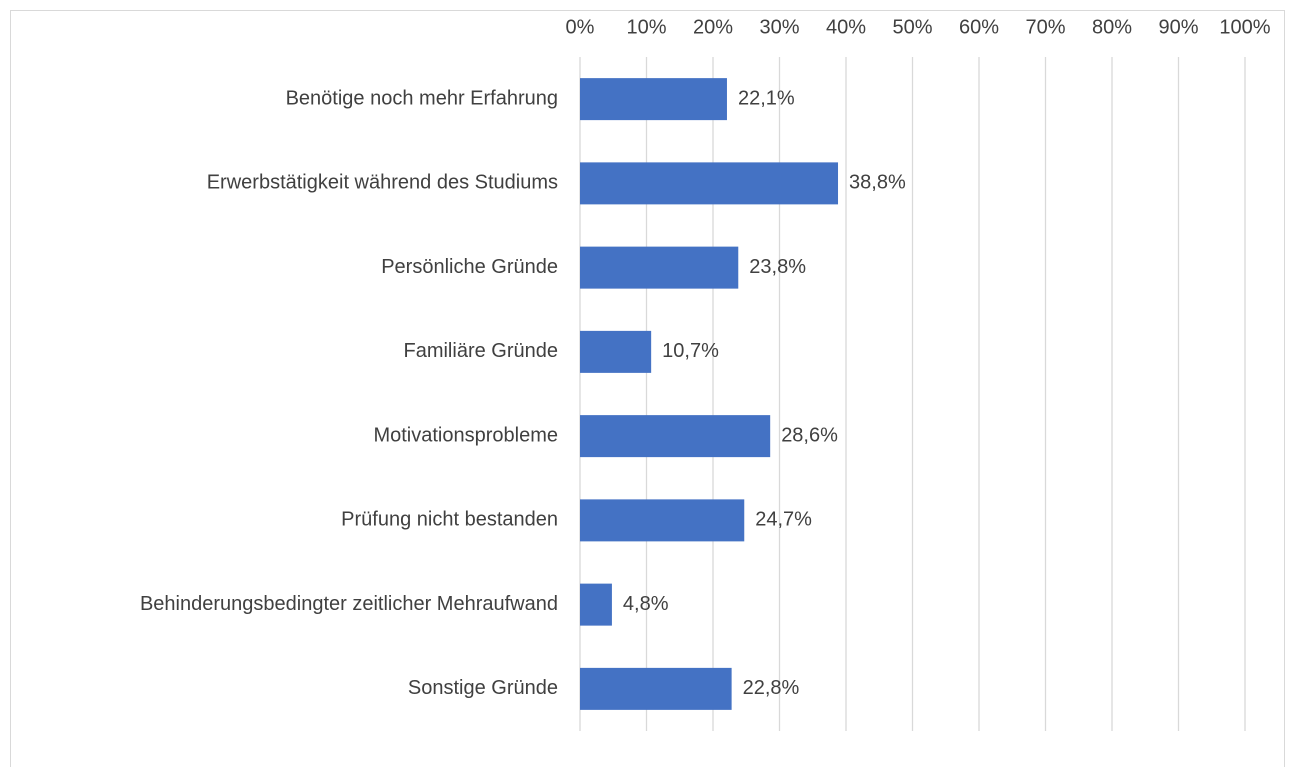  What do you see at coordinates (449, 520) in the screenshot?
I see `y-tick-label: Prüfung nicht bestanden` at bounding box center [449, 520].